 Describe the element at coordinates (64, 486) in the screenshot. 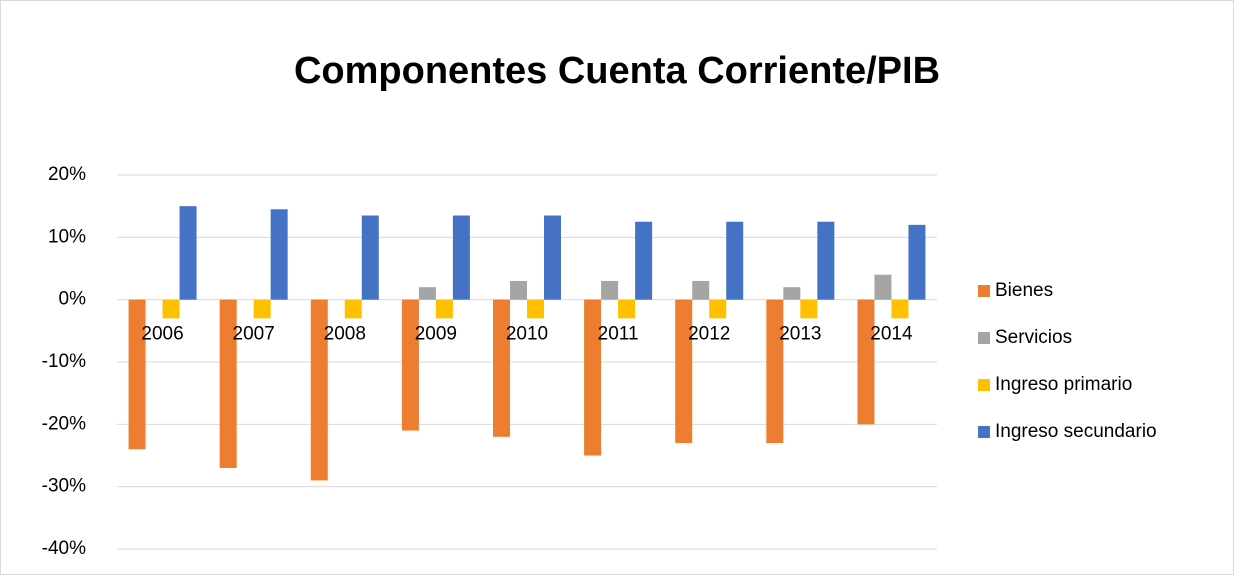

I see `y-tick-label: -30%` at that location.